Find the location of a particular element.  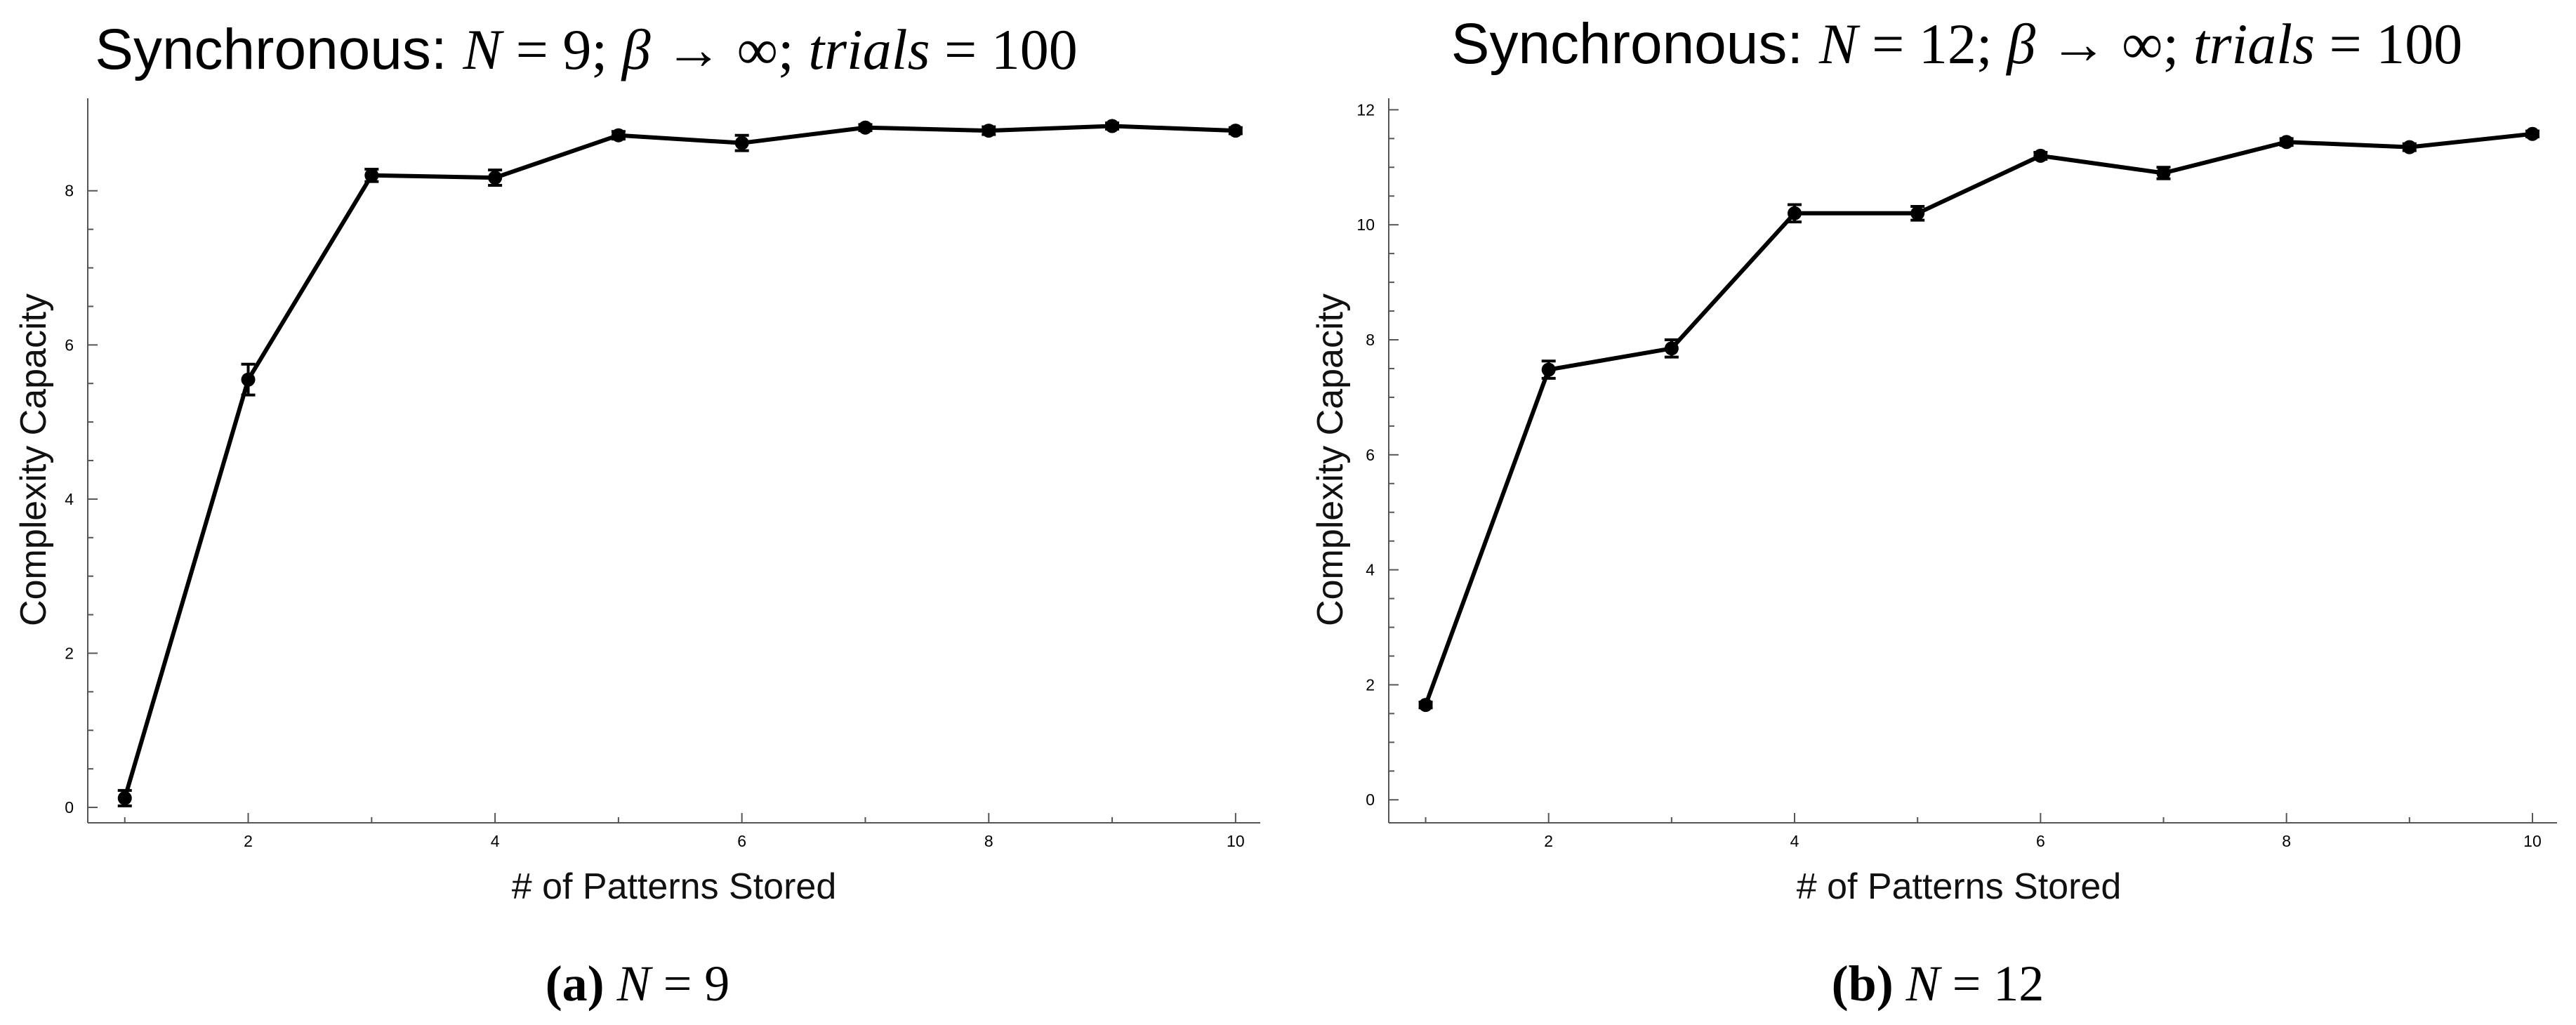

chart-title-a: Synchronous: N = 9; β → ∞; trials = 100 is located at coordinates (586, 49).